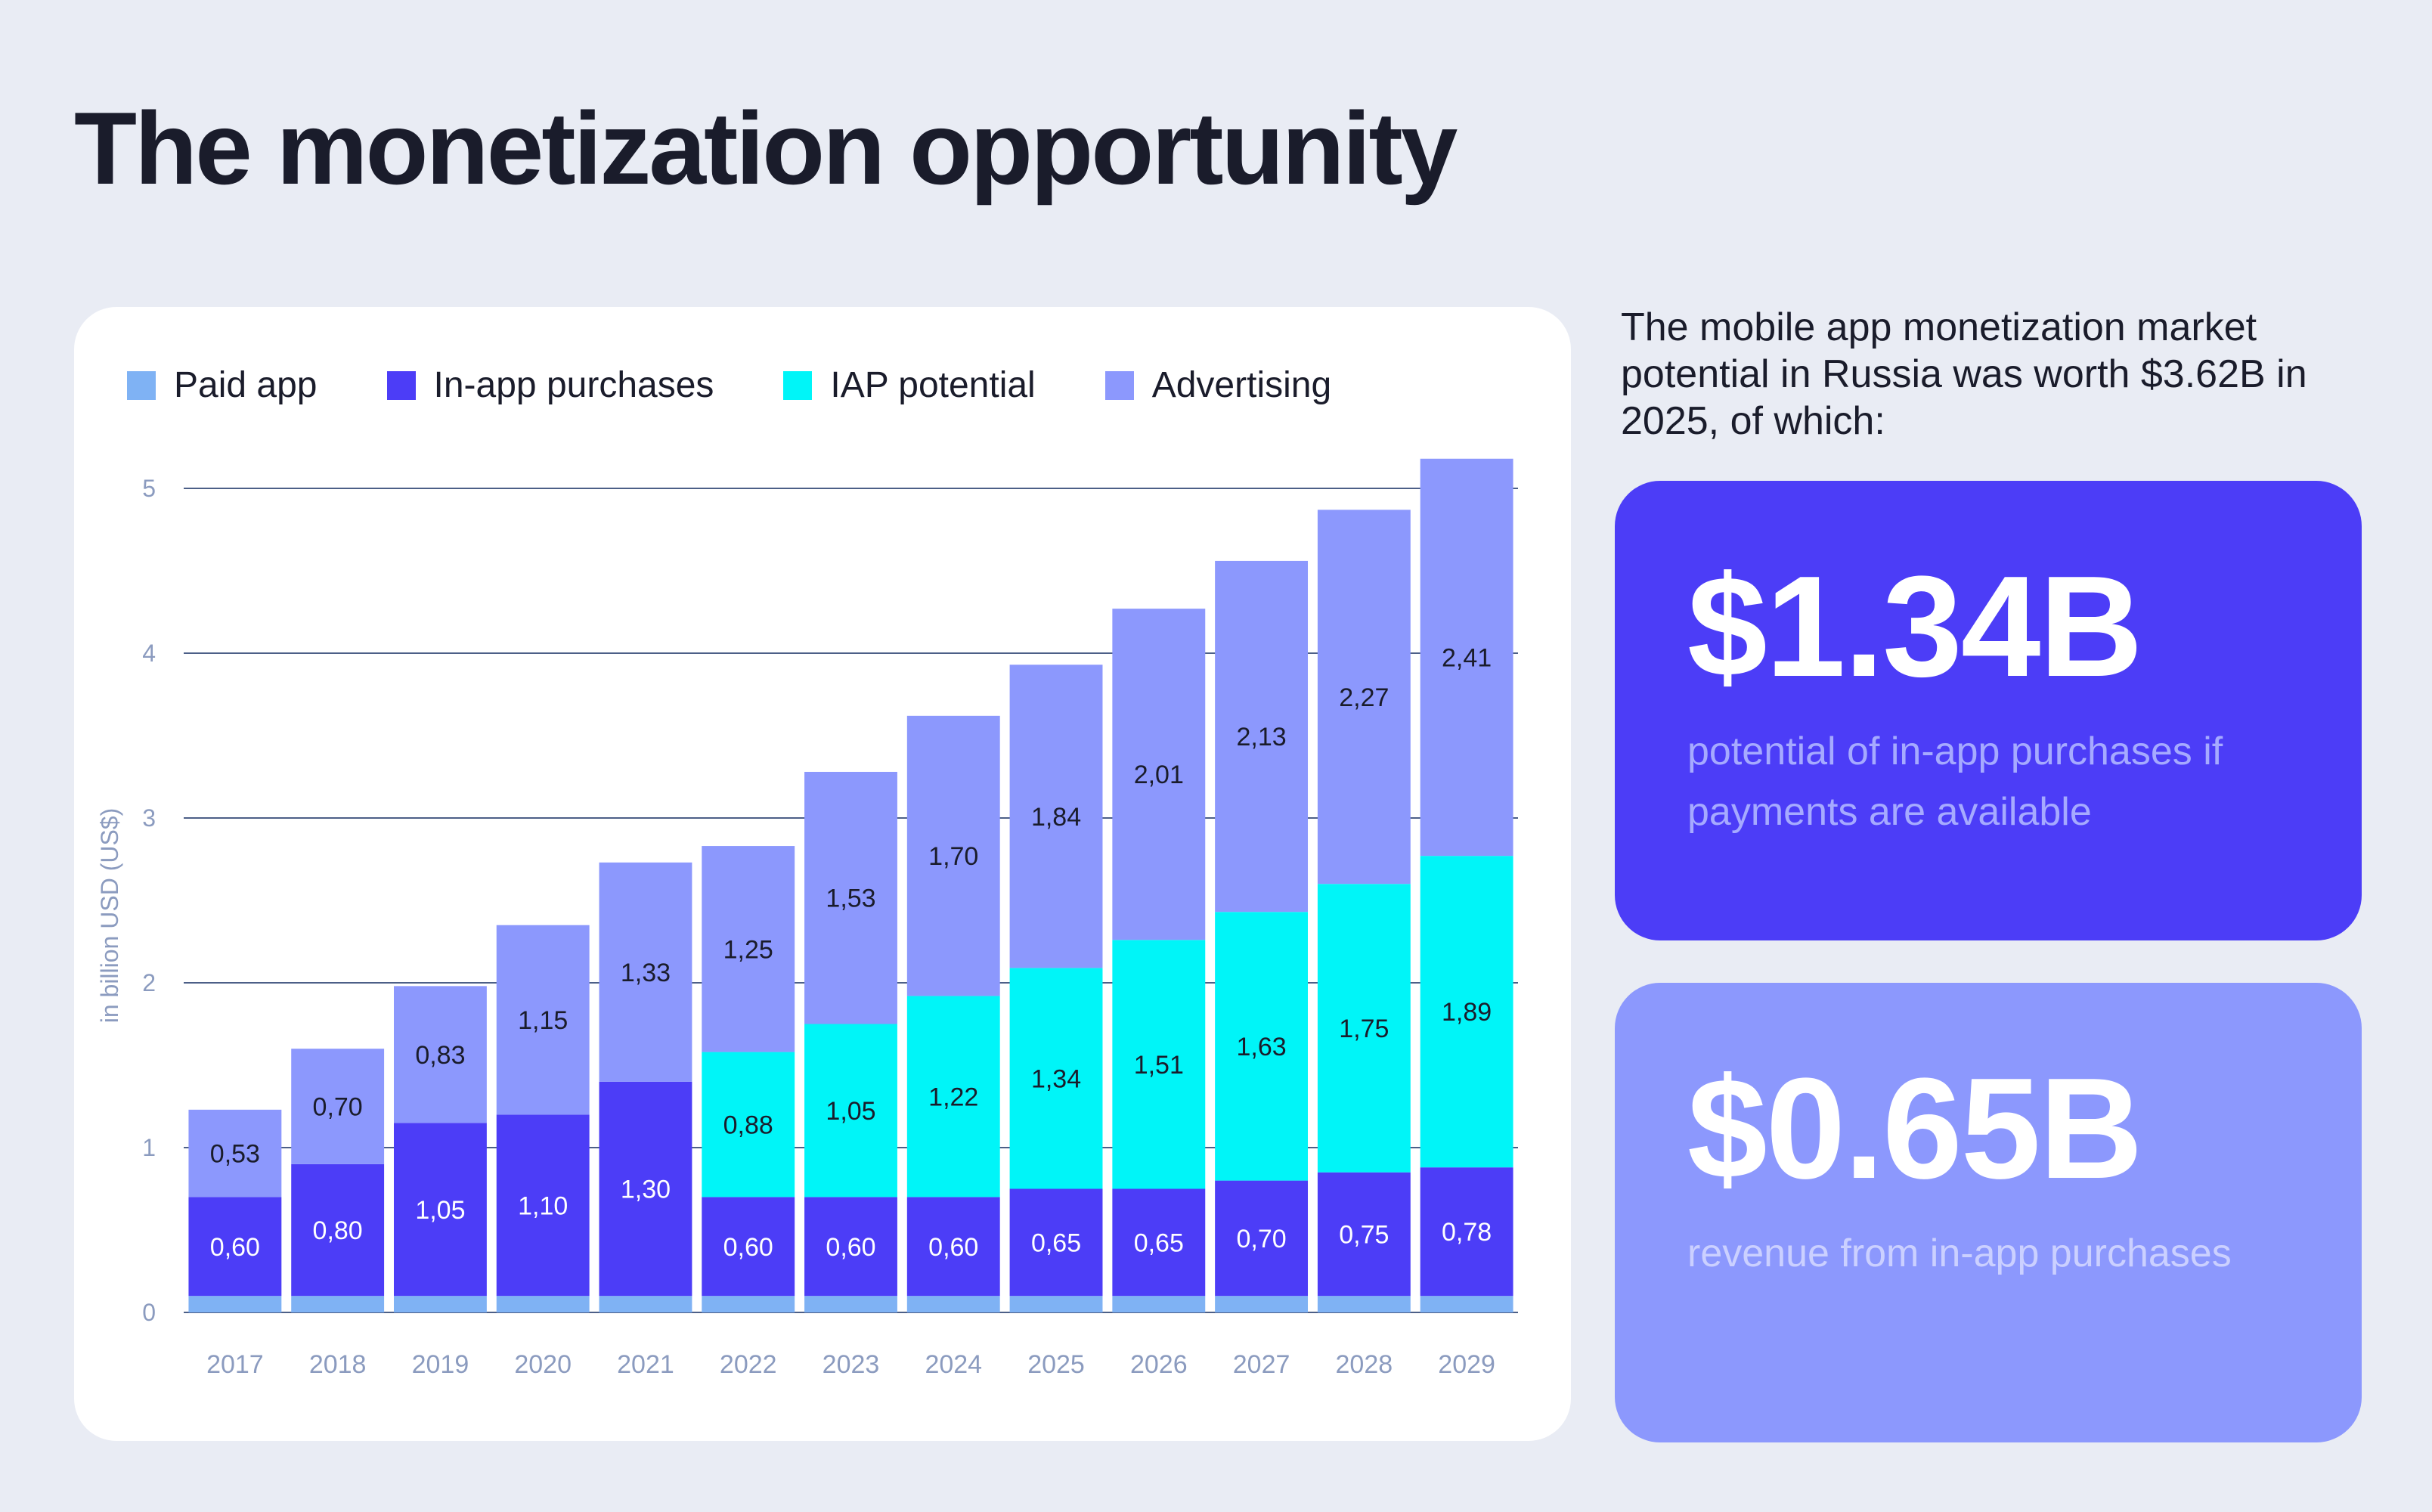 Image resolution: width=2432 pixels, height=1512 pixels. I want to click on bar-in-app-purchases-2019, so click(440, 1210).